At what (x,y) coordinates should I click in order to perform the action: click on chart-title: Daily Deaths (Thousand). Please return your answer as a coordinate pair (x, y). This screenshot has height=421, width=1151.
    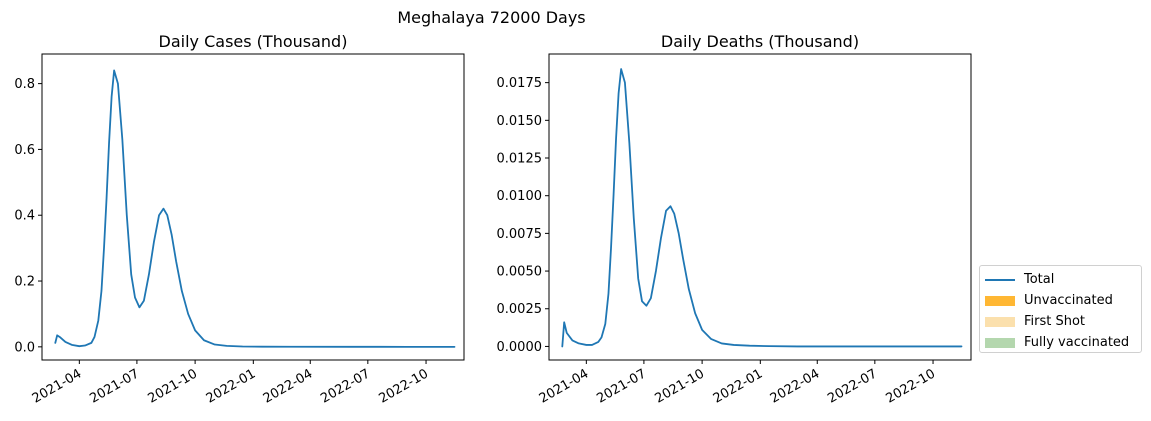
    Looking at the image, I should click on (760, 41).